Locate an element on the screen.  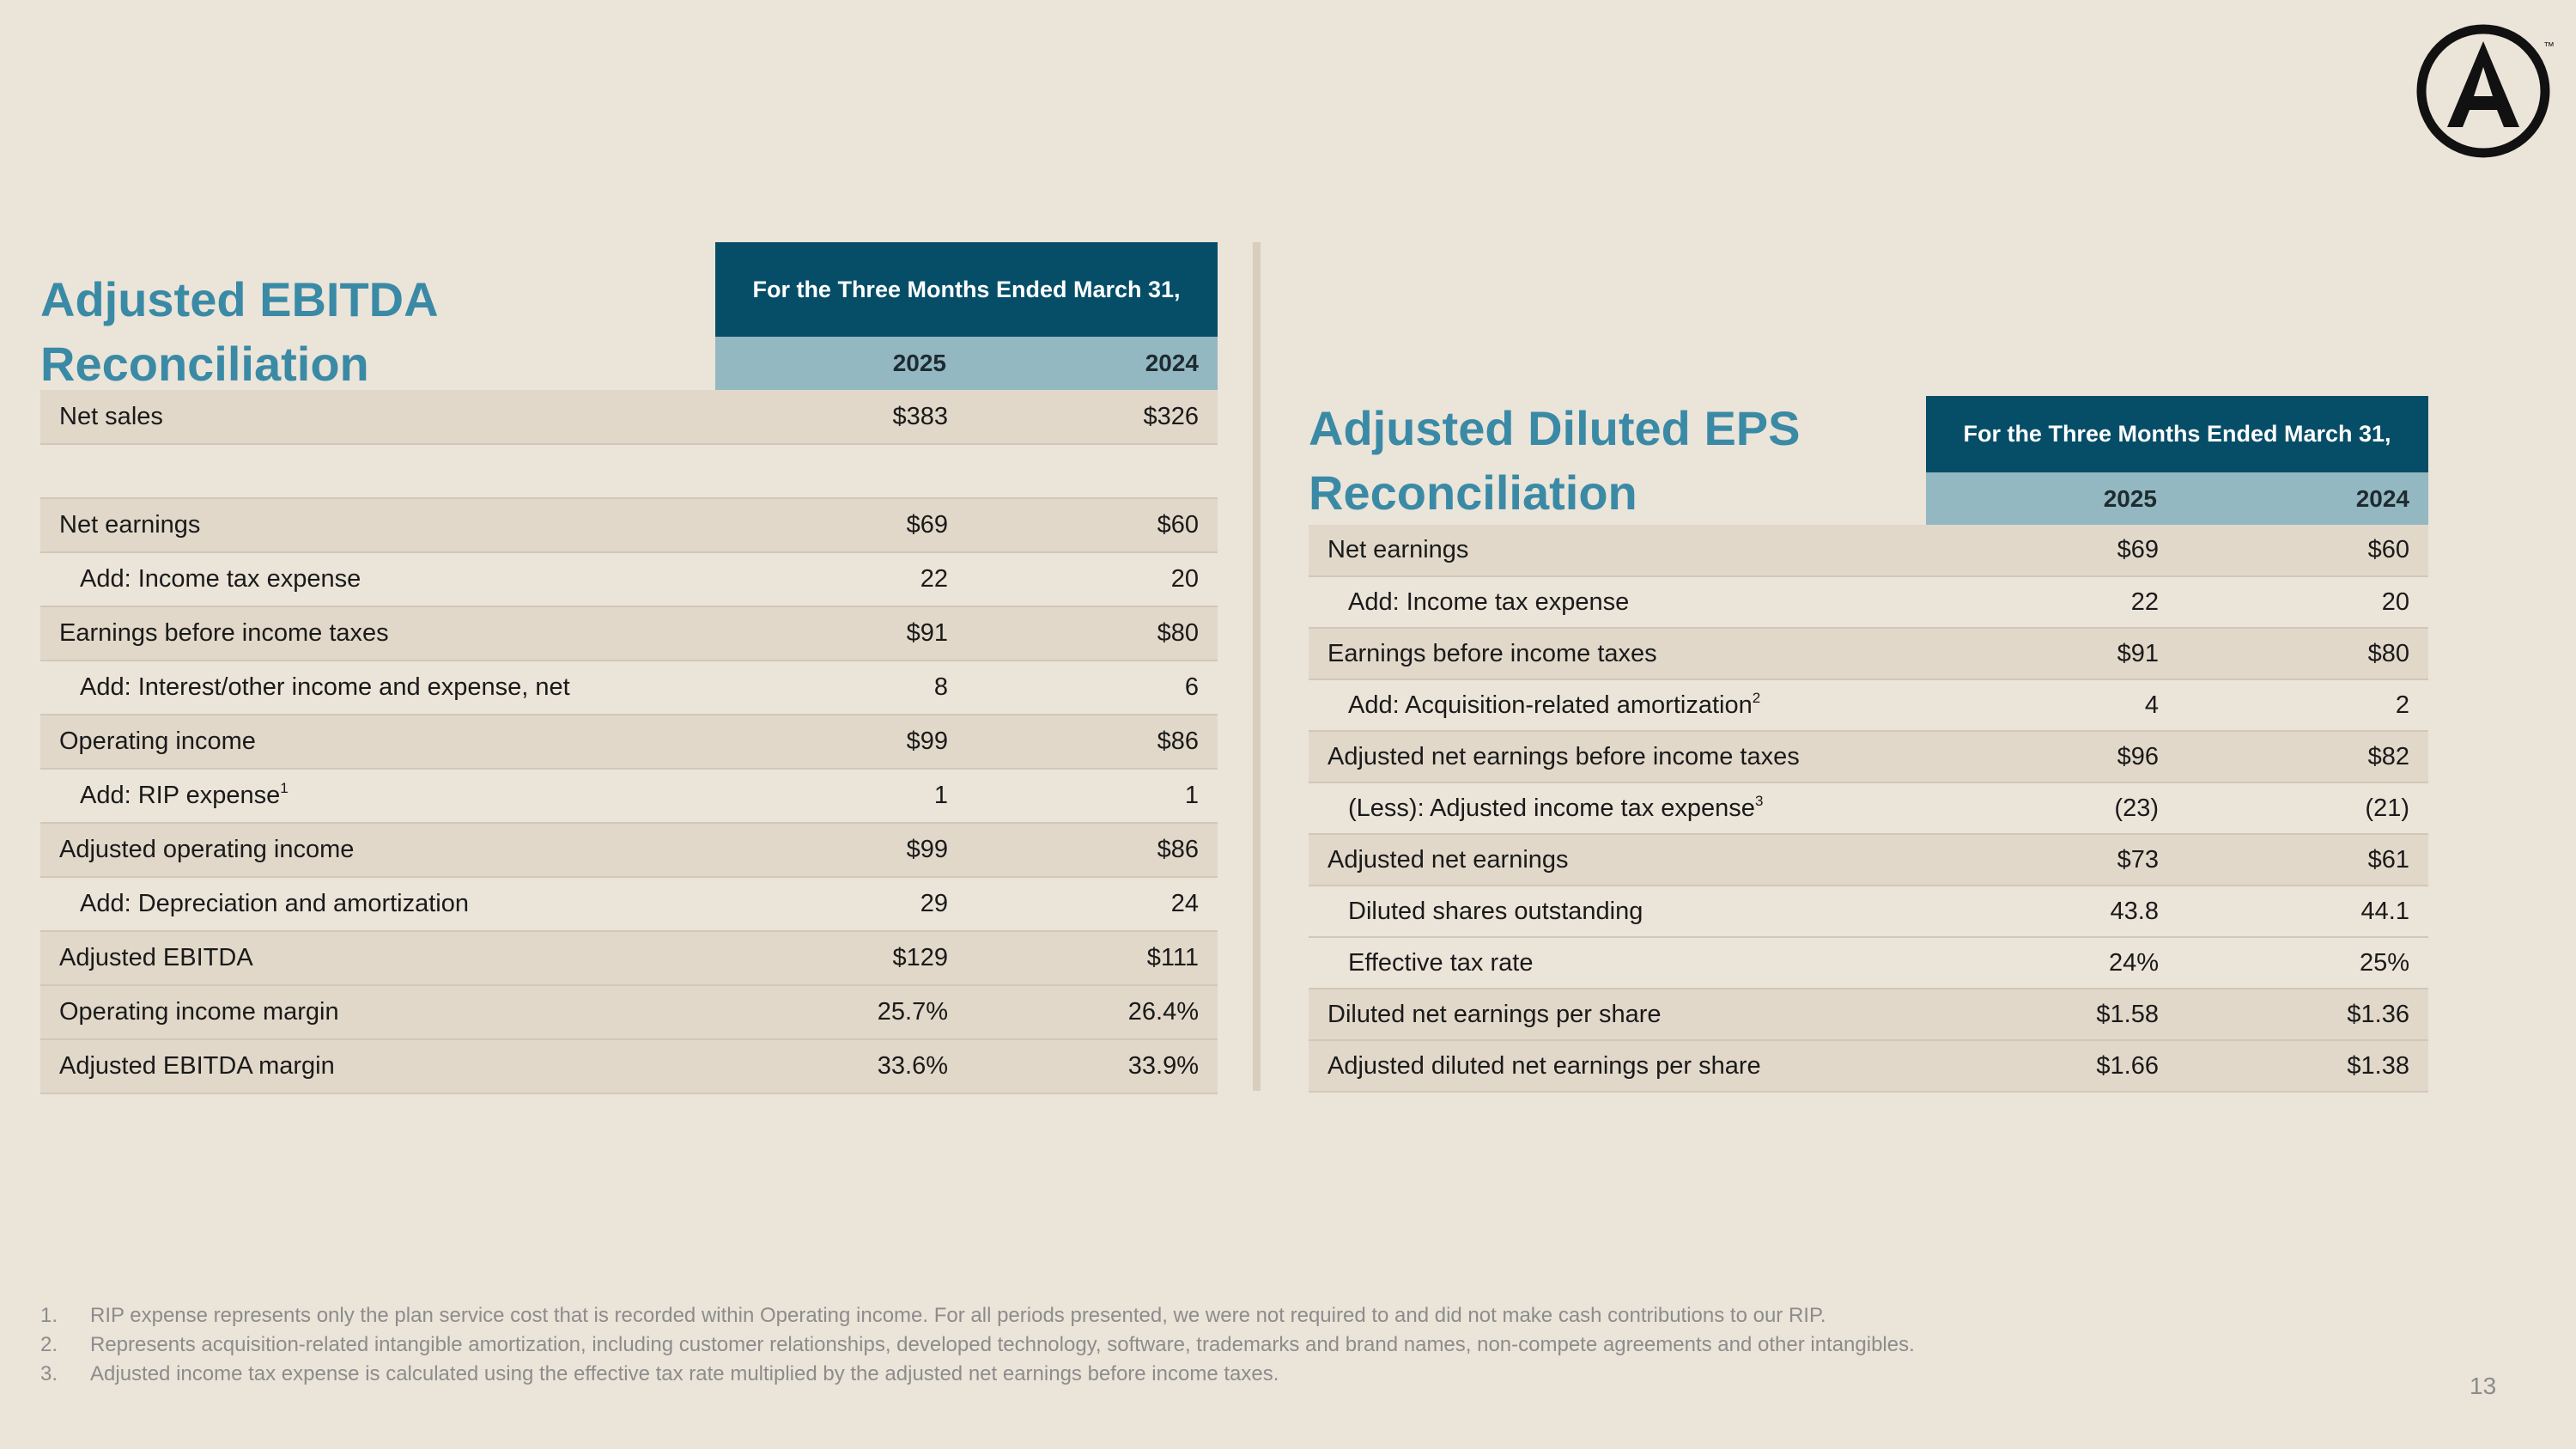
footnote-ref: 3 is located at coordinates (1759, 800).